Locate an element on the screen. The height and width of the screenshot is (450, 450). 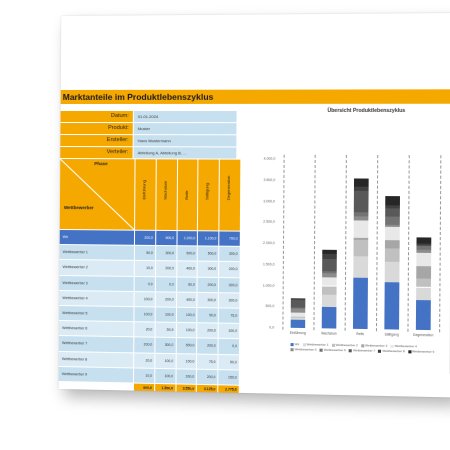
table-cell: 150,0 is located at coordinates (228, 377).